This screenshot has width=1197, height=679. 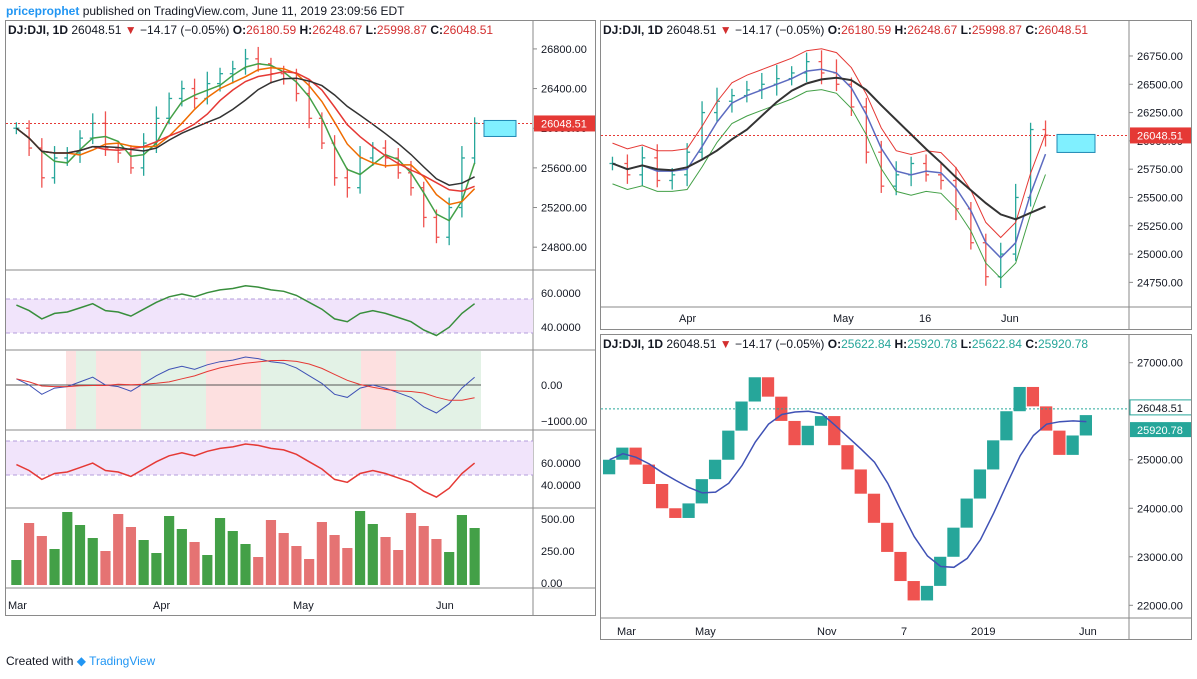 What do you see at coordinates (687, 319) in the screenshot?
I see `rt-time-tick-label: Apr` at bounding box center [687, 319].